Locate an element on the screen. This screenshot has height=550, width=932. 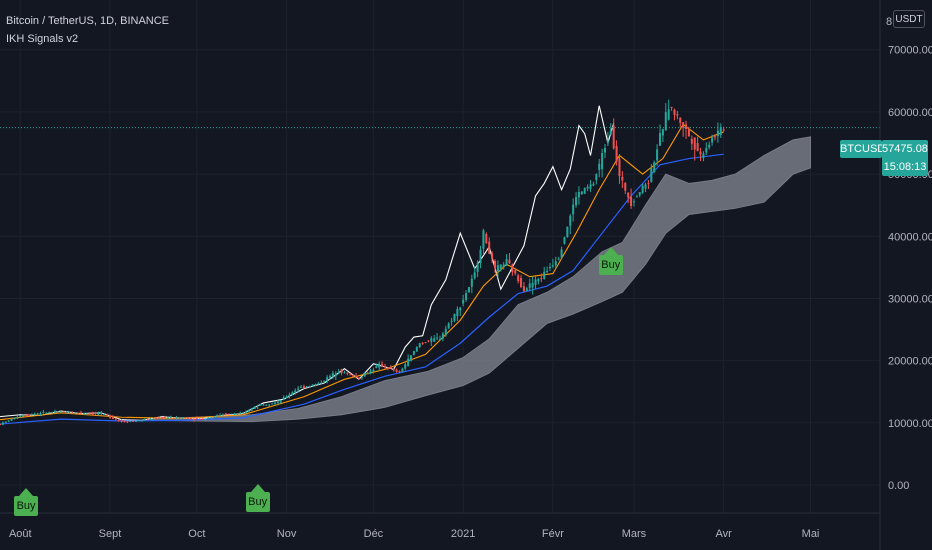
y-tick-label: 40000.00 is located at coordinates (910, 237).